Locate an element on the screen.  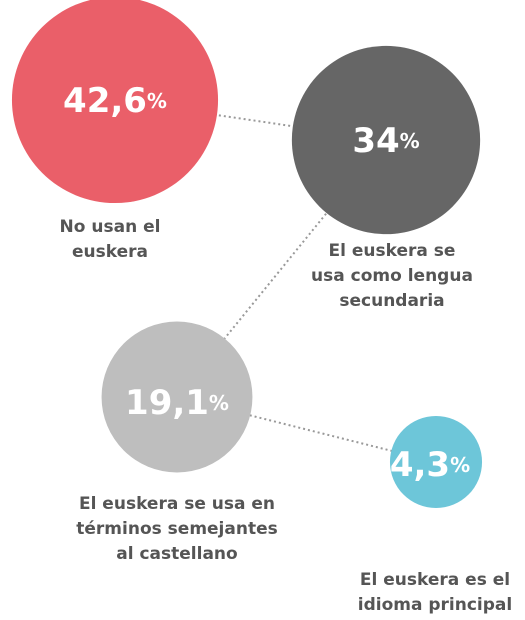
category-label: El euskera se is located at coordinates (392, 251).